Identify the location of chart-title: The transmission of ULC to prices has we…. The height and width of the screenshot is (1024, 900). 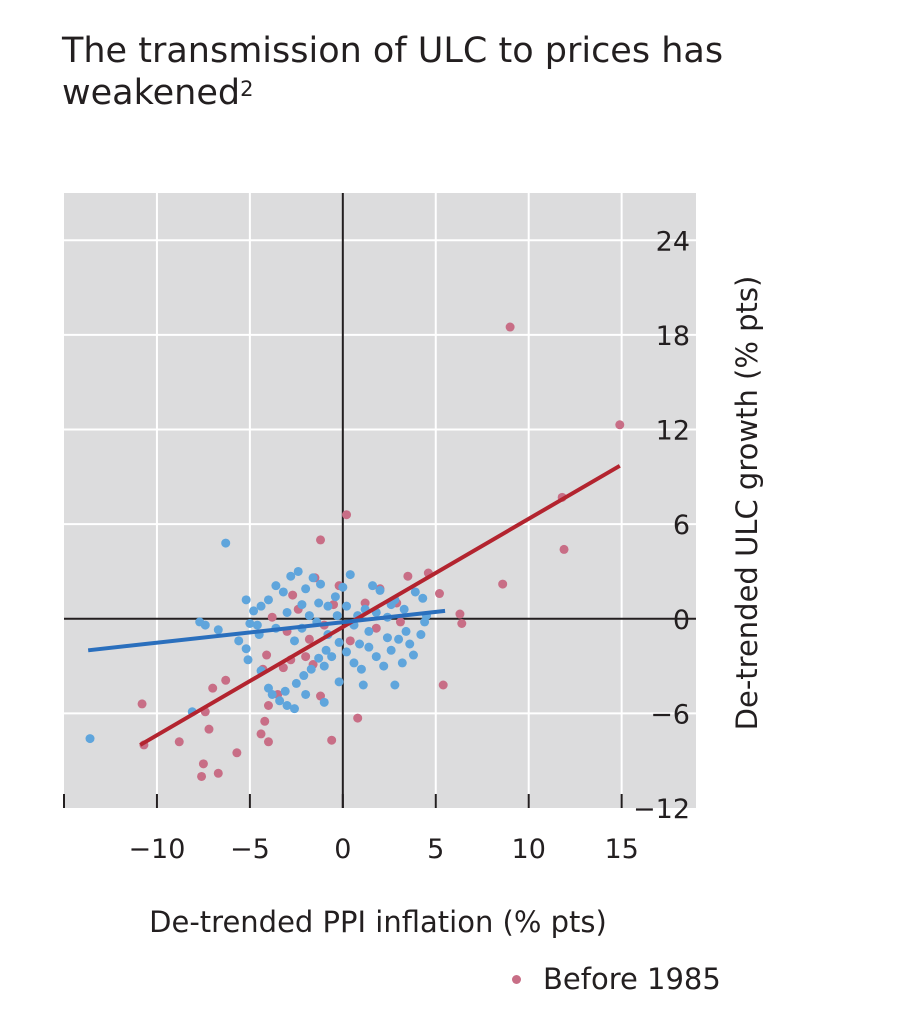
(442, 72).